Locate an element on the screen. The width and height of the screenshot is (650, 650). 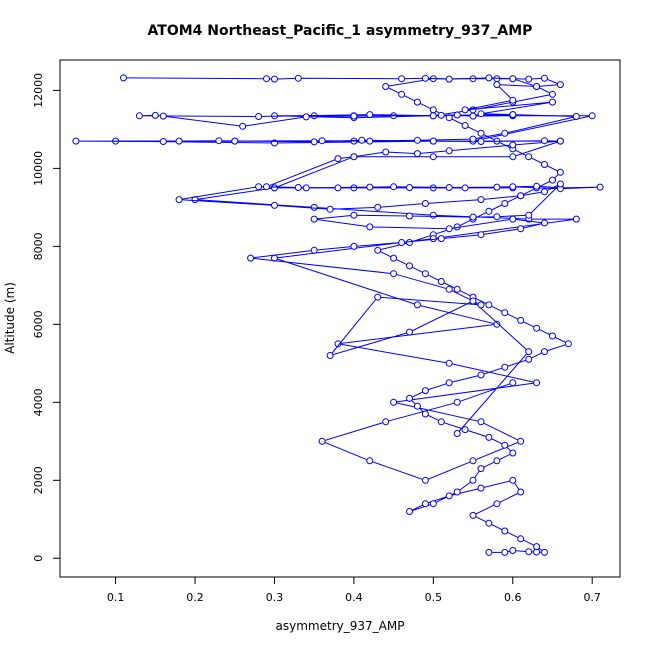
x-axis: 0.1 0.2 0.3 0.4 0.5 0.6 0.7 is located at coordinates (354, 590).